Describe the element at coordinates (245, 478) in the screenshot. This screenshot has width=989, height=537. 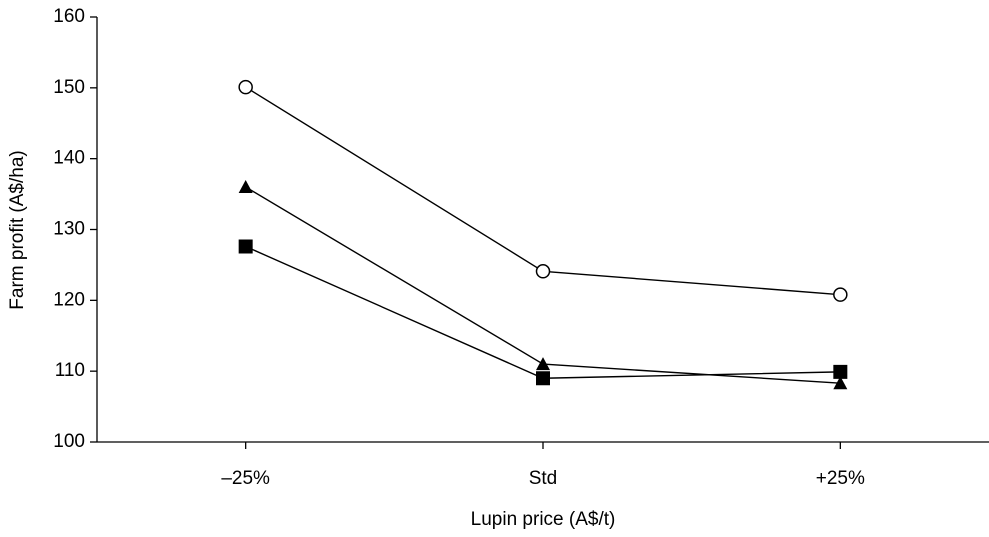
I see `x-tick-label: –25%` at that location.